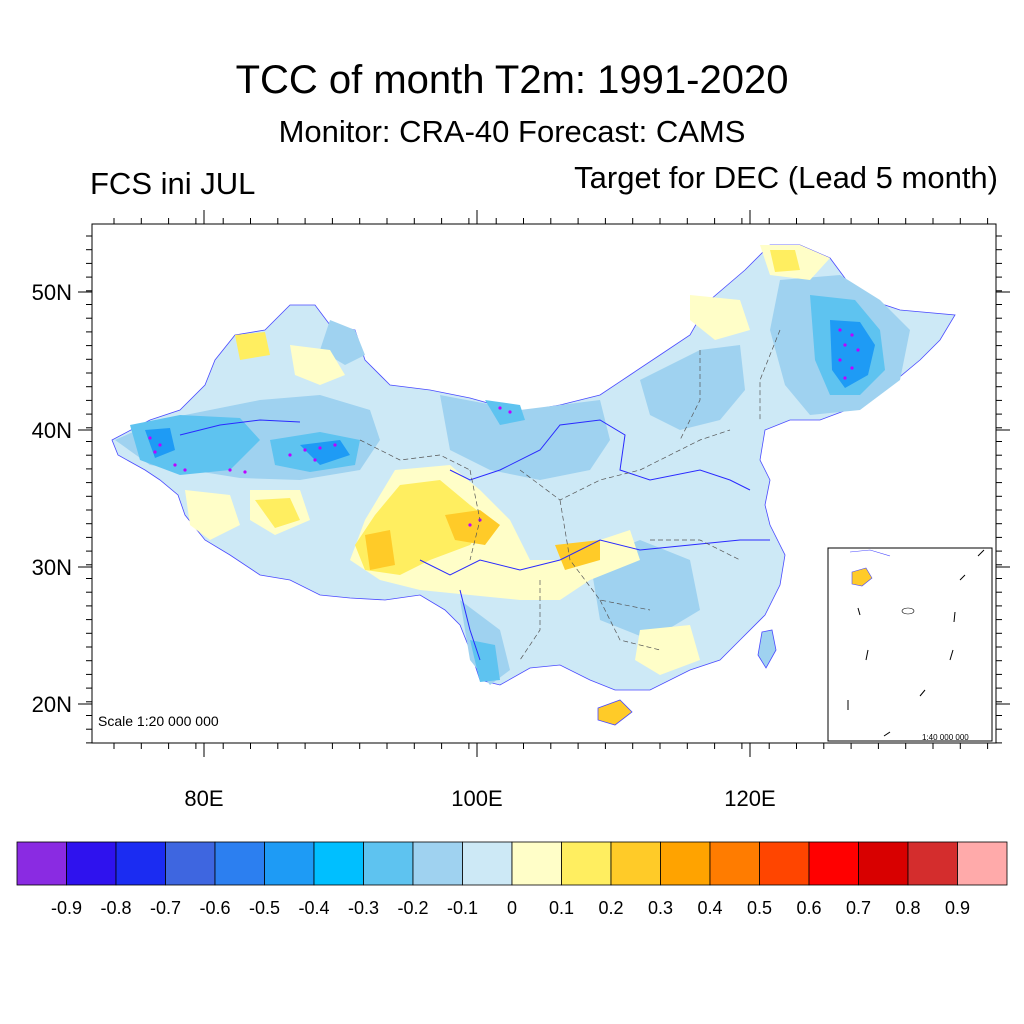  I want to click on colorbar-label: -0.2, so click(412, 908).